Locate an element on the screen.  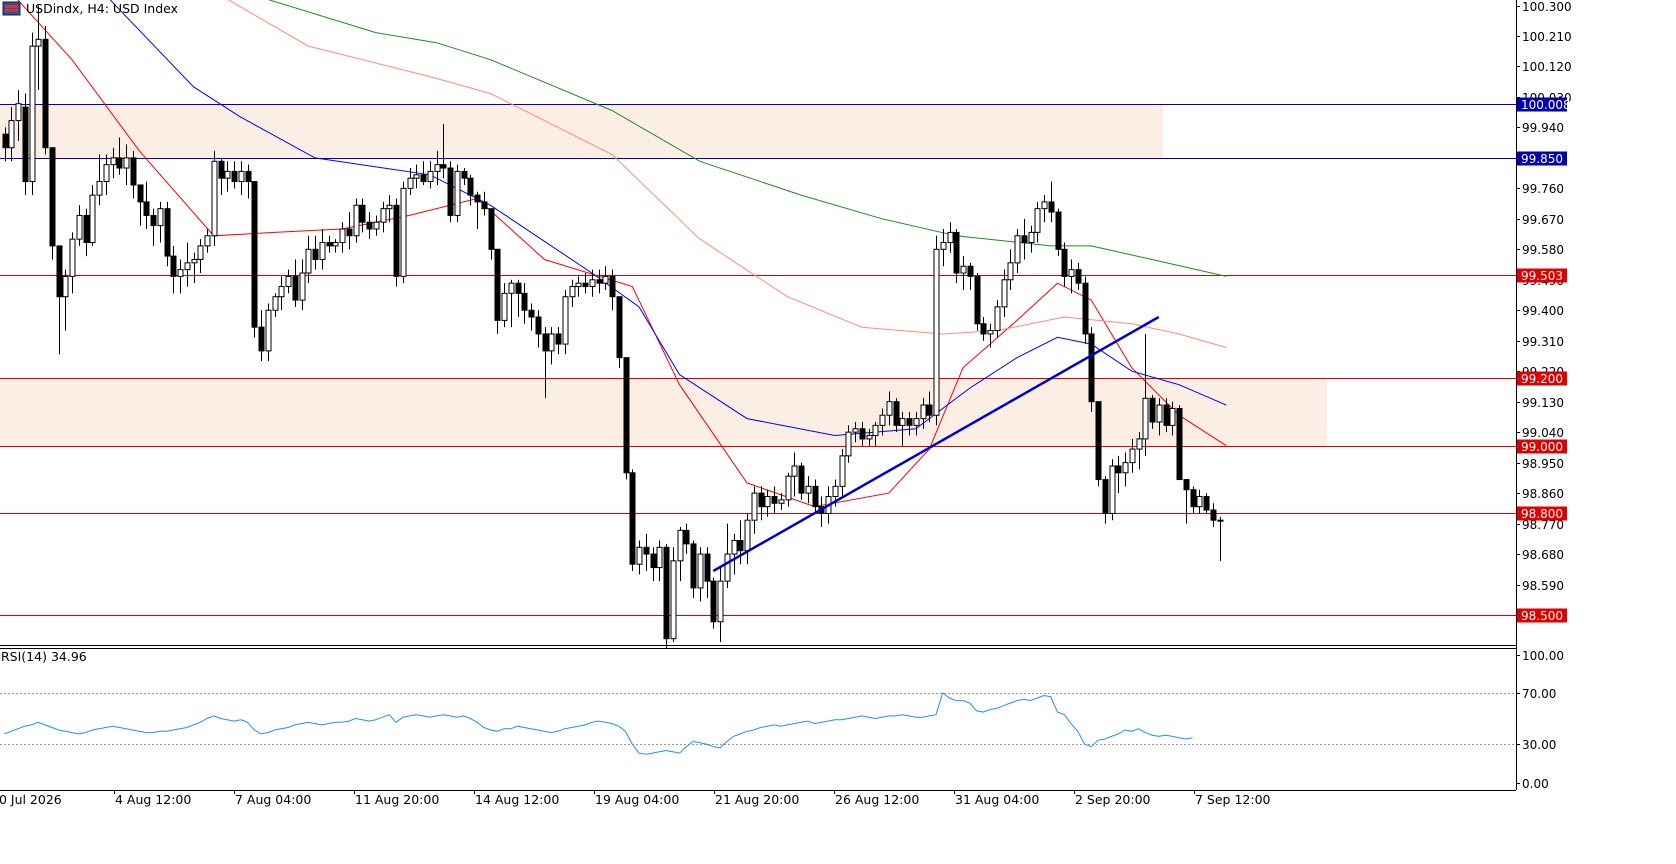
trendline is located at coordinates (936, 444).